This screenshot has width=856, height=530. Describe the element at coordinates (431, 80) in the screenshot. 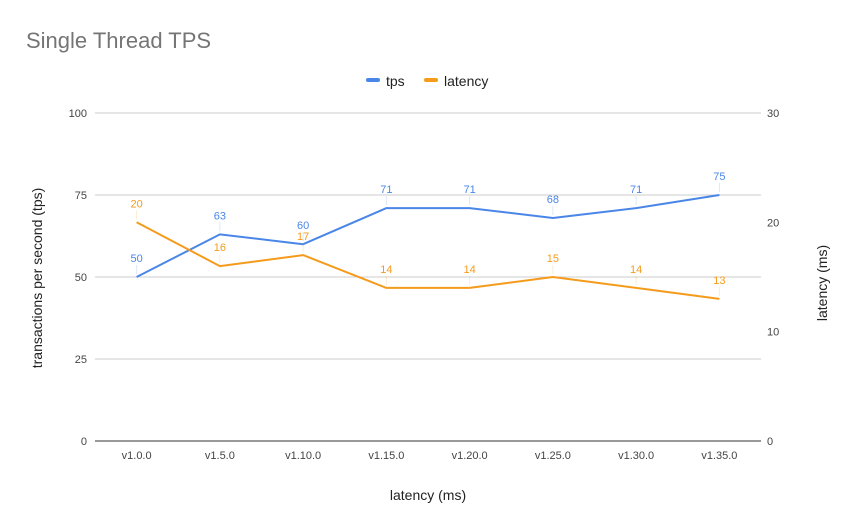

I see `legend-swatch-latency` at that location.